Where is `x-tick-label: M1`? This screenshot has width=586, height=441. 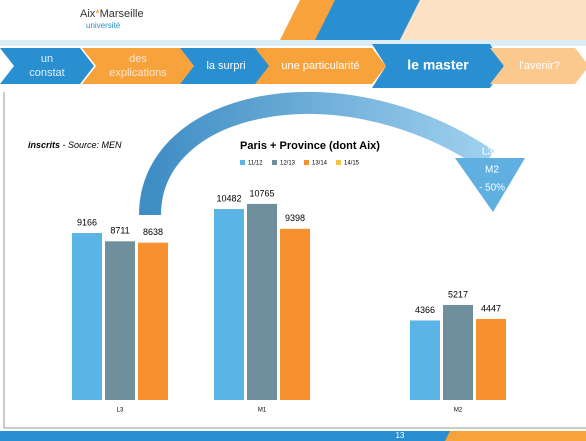 x-tick-label: M1 is located at coordinates (262, 411).